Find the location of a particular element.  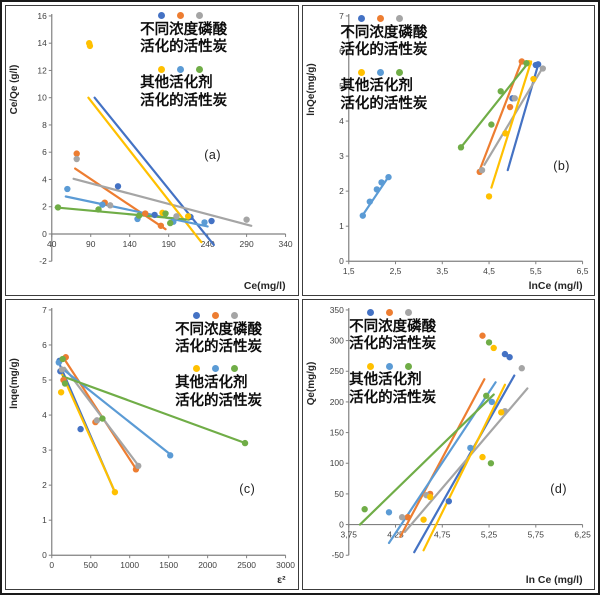

x-tick-label: 1,5 is located at coordinates (348, 271).